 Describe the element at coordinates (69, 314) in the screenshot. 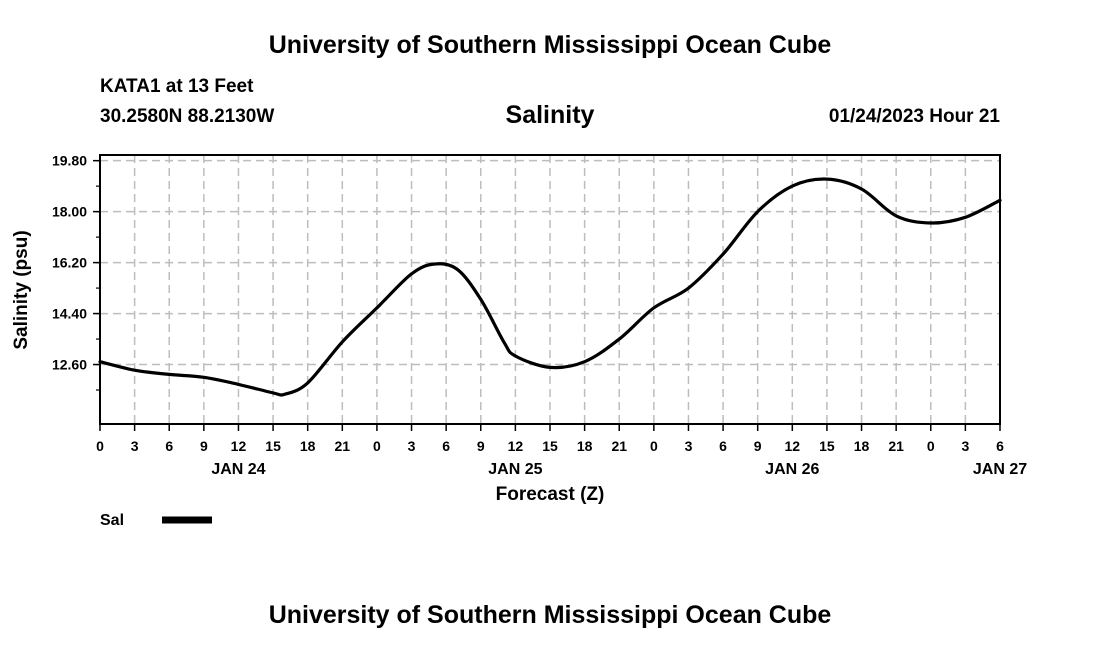

I see `y-tick-label: 14.40` at that location.